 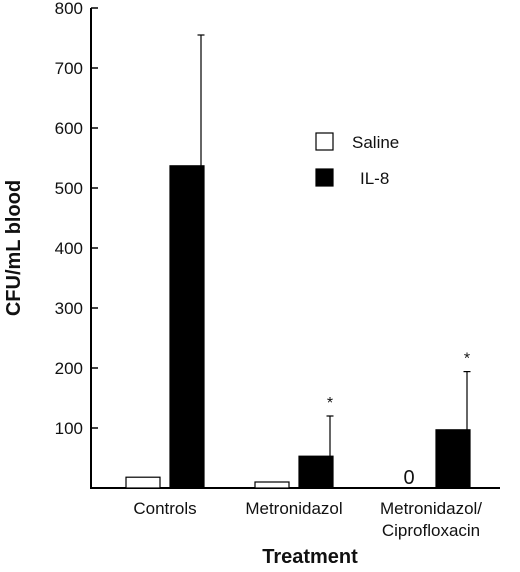 What do you see at coordinates (324, 141) in the screenshot?
I see `legend-swatch-saline` at bounding box center [324, 141].